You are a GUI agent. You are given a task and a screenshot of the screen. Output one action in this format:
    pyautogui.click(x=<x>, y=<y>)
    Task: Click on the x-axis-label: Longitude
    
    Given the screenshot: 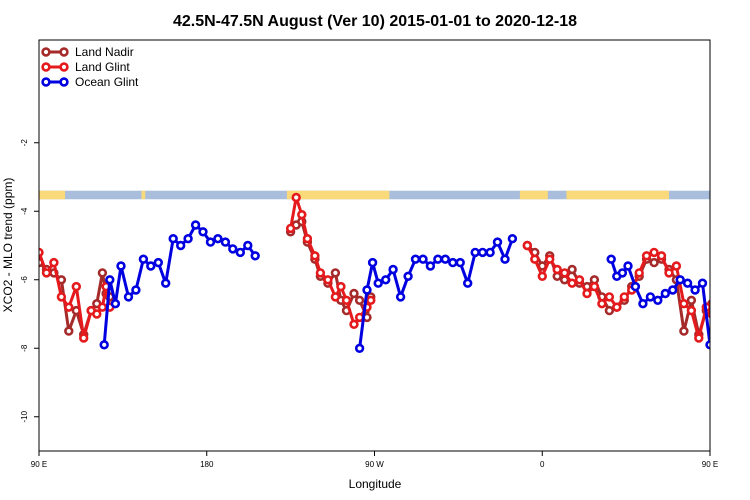 What is the action you would take?
    pyautogui.click(x=375, y=484)
    